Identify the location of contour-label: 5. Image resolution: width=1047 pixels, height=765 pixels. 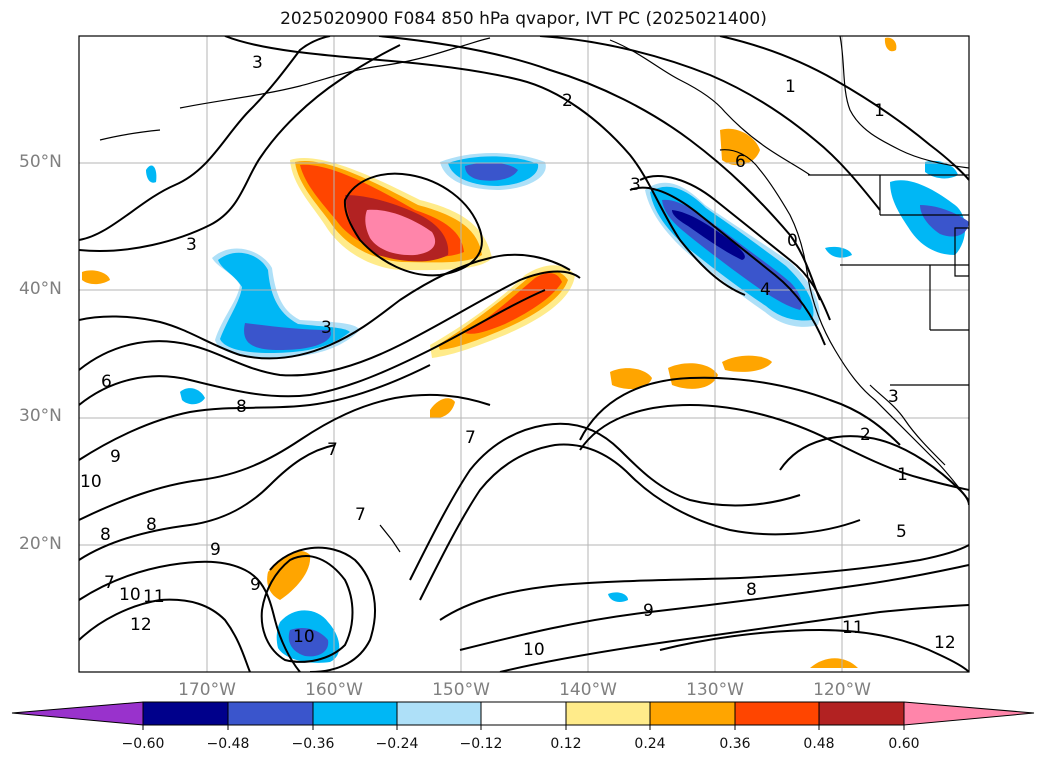
(901, 532).